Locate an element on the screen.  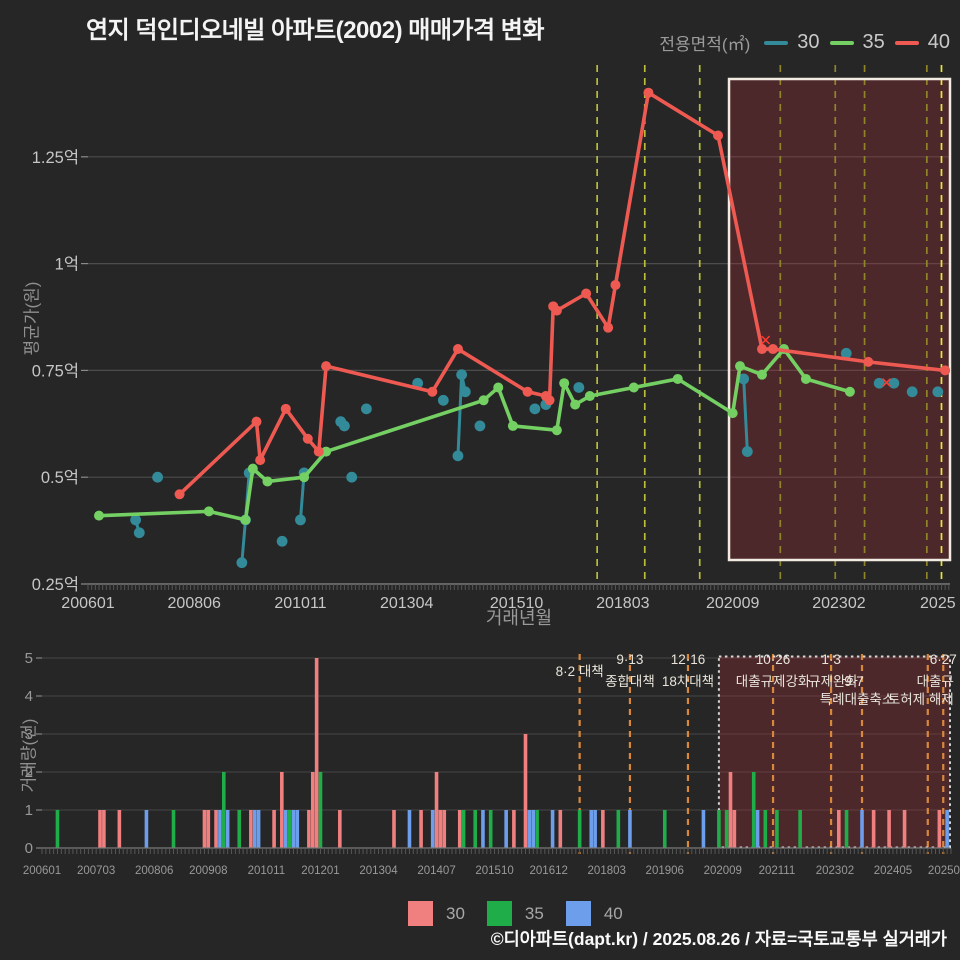
svg-text: 10·26 is located at coordinates (773, 659).